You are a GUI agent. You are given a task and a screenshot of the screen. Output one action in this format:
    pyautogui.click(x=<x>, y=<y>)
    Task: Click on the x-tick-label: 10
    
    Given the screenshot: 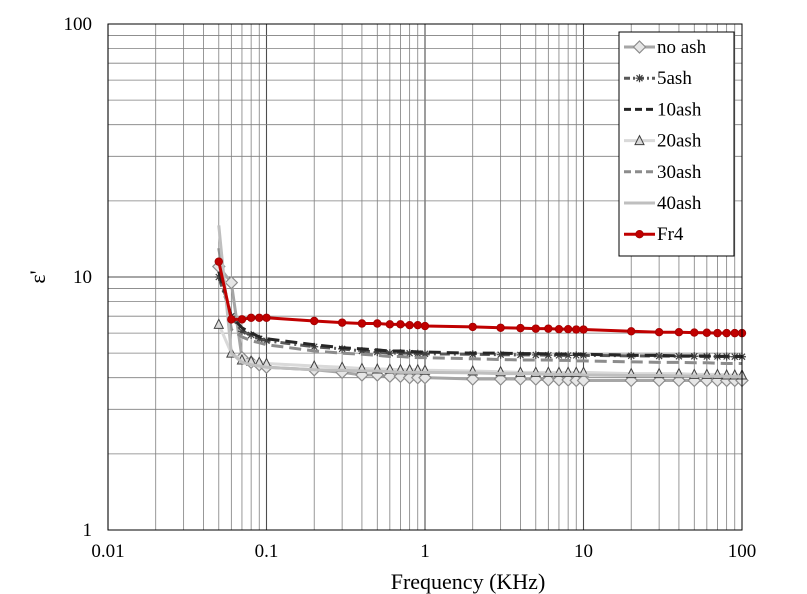 What is the action you would take?
    pyautogui.click(x=583, y=551)
    